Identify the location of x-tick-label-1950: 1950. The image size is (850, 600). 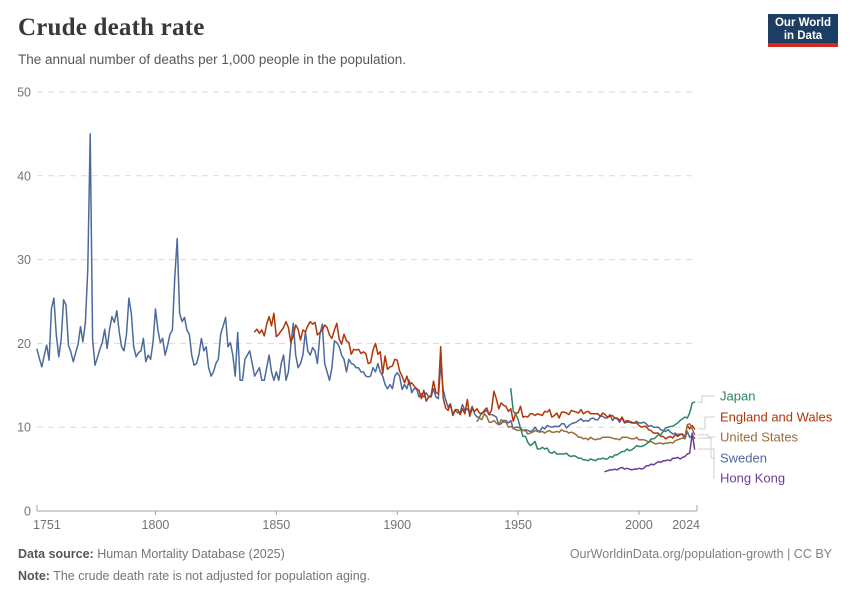
(518, 525).